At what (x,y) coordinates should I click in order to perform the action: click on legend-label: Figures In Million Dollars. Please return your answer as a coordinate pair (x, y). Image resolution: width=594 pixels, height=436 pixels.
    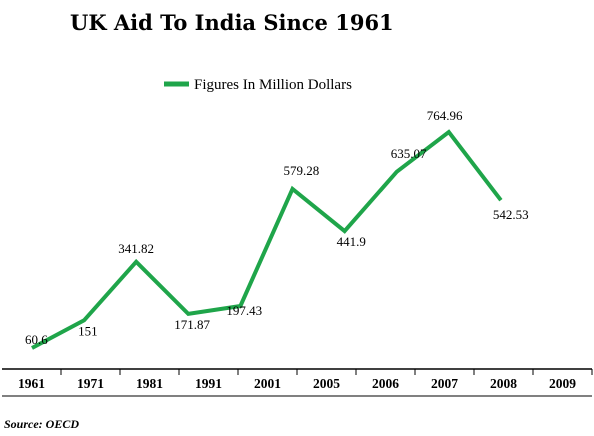
    Looking at the image, I should click on (273, 85).